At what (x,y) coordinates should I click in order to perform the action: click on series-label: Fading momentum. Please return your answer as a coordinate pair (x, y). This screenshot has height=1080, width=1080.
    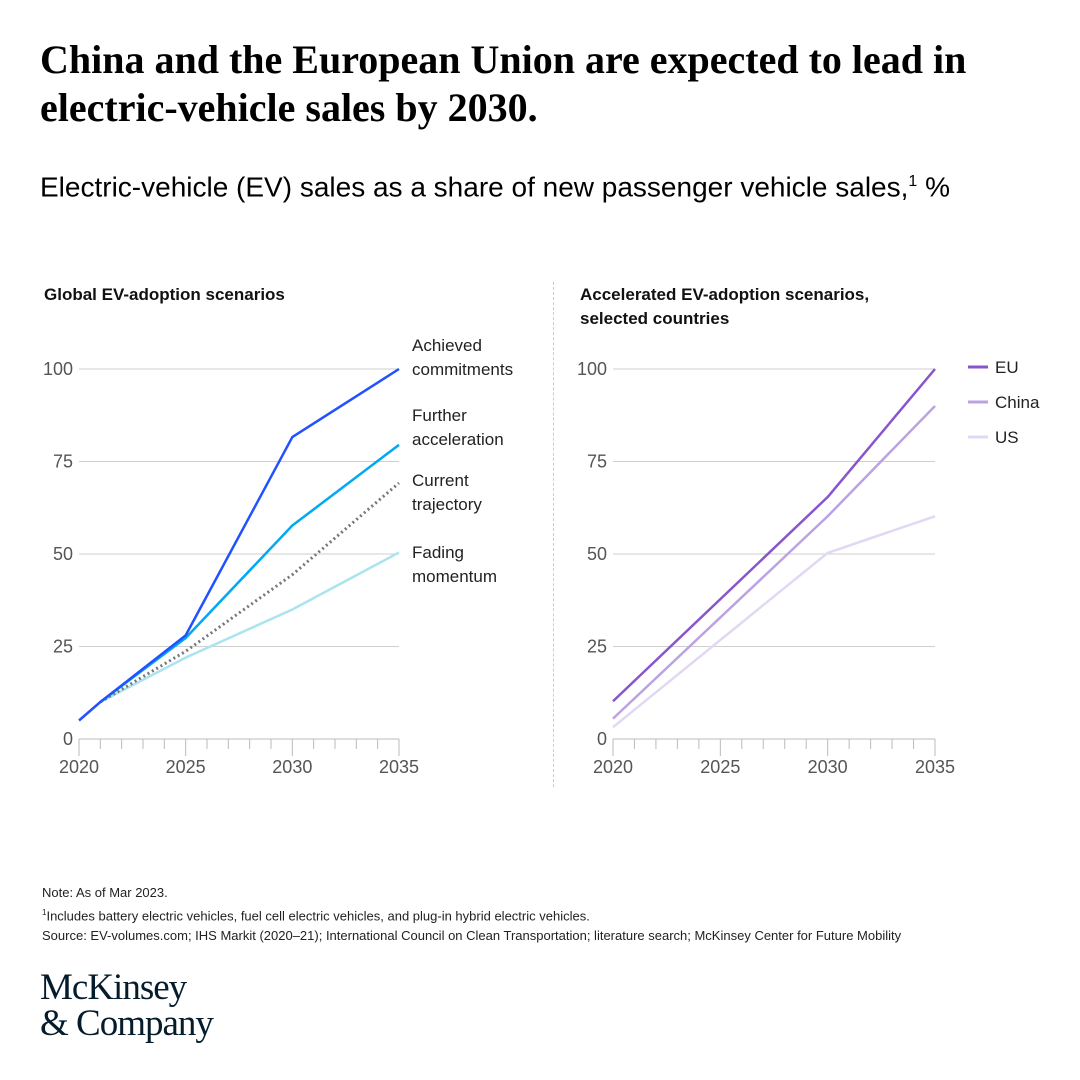
    Looking at the image, I should click on (454, 564).